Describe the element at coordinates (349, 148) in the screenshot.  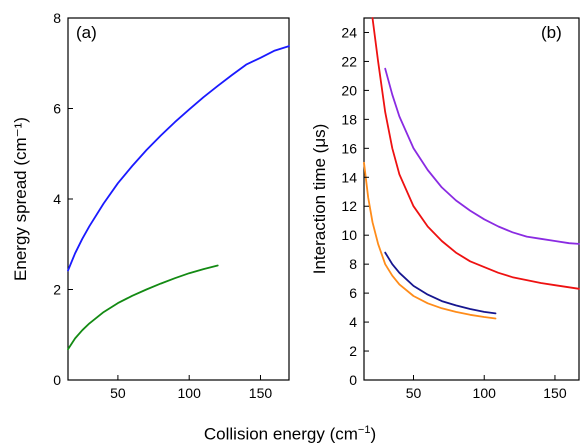
I see `y-tick-label: 16` at that location.